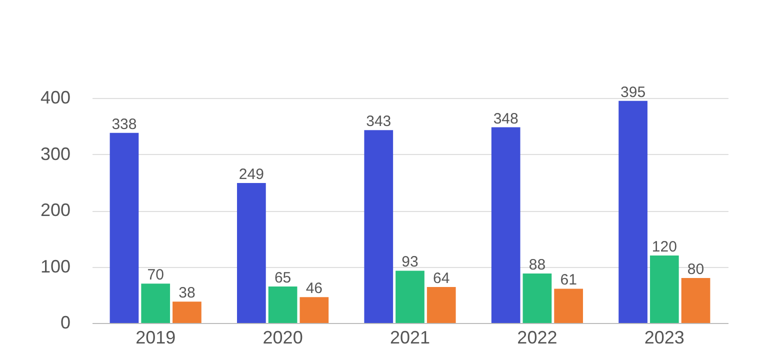  I want to click on data-label: 249, so click(251, 174).